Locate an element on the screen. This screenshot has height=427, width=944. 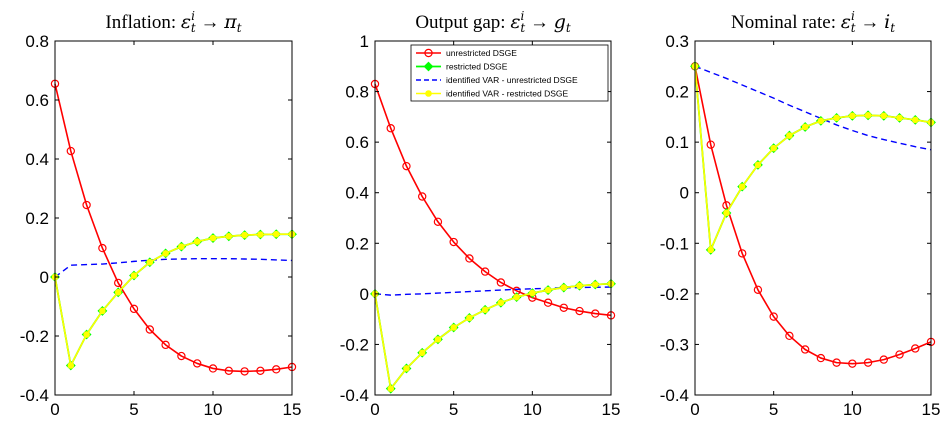
title-part: ε is located at coordinates (515, 22).